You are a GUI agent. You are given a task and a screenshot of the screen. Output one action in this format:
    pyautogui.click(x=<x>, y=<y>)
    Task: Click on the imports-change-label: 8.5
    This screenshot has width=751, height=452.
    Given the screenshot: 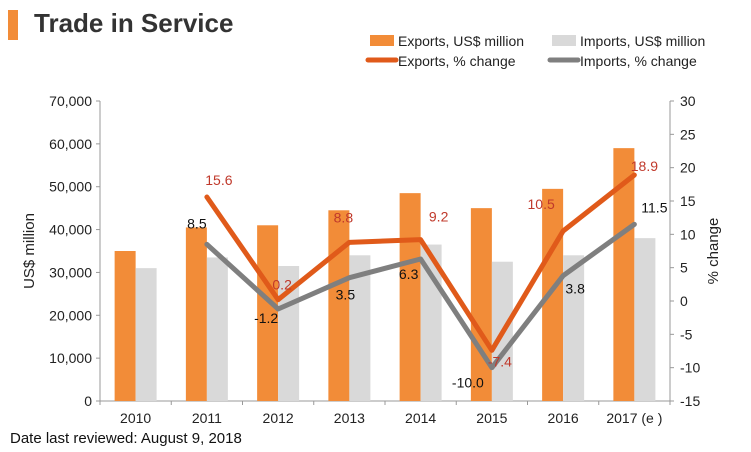 What is the action you would take?
    pyautogui.click(x=197, y=223)
    